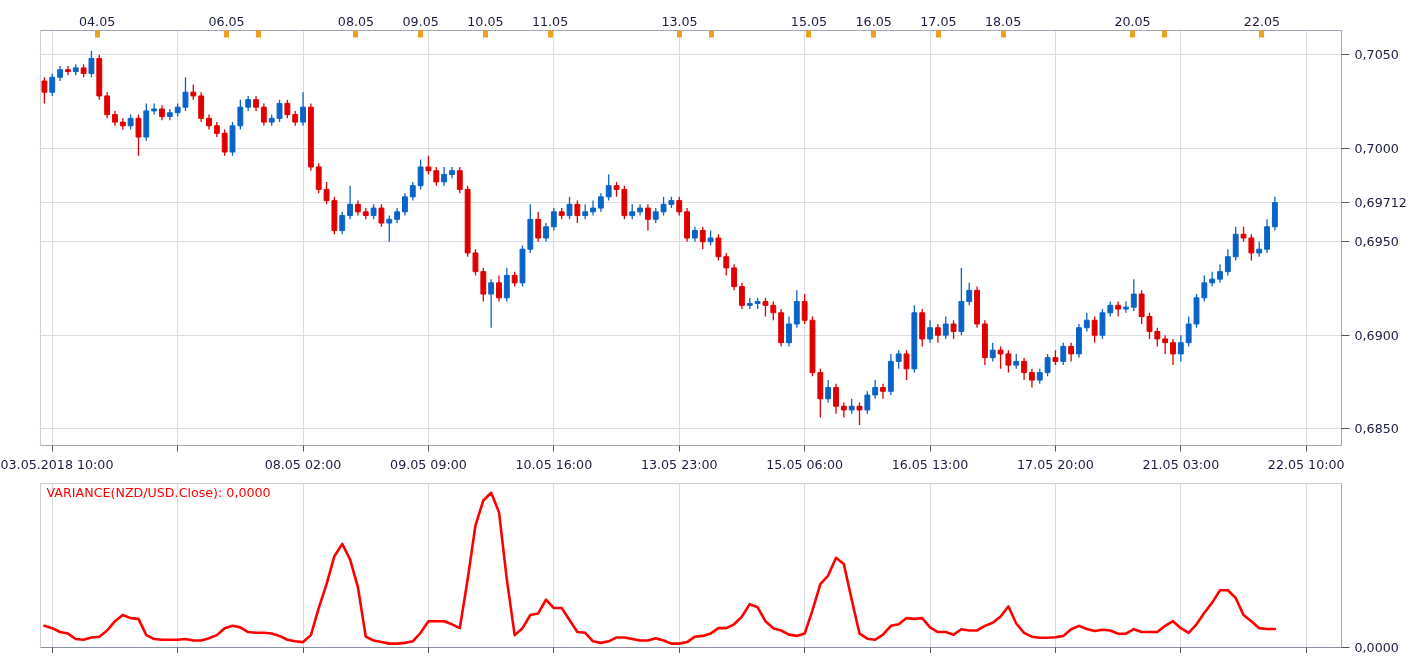 The height and width of the screenshot is (656, 1423). What do you see at coordinates (679, 21) in the screenshot?
I see `x2-tick-label: 13.05` at bounding box center [679, 21].